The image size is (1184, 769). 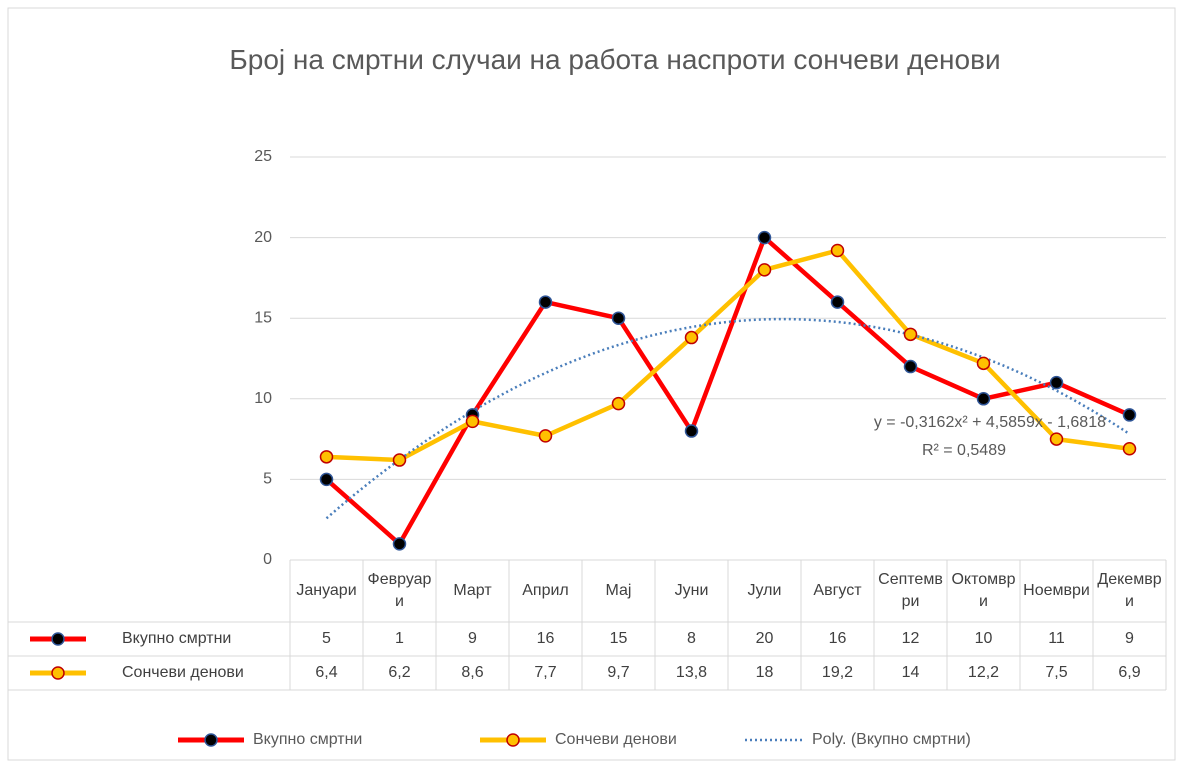 What do you see at coordinates (691, 672) in the screenshot?
I see `table-value: 13,8` at bounding box center [691, 672].